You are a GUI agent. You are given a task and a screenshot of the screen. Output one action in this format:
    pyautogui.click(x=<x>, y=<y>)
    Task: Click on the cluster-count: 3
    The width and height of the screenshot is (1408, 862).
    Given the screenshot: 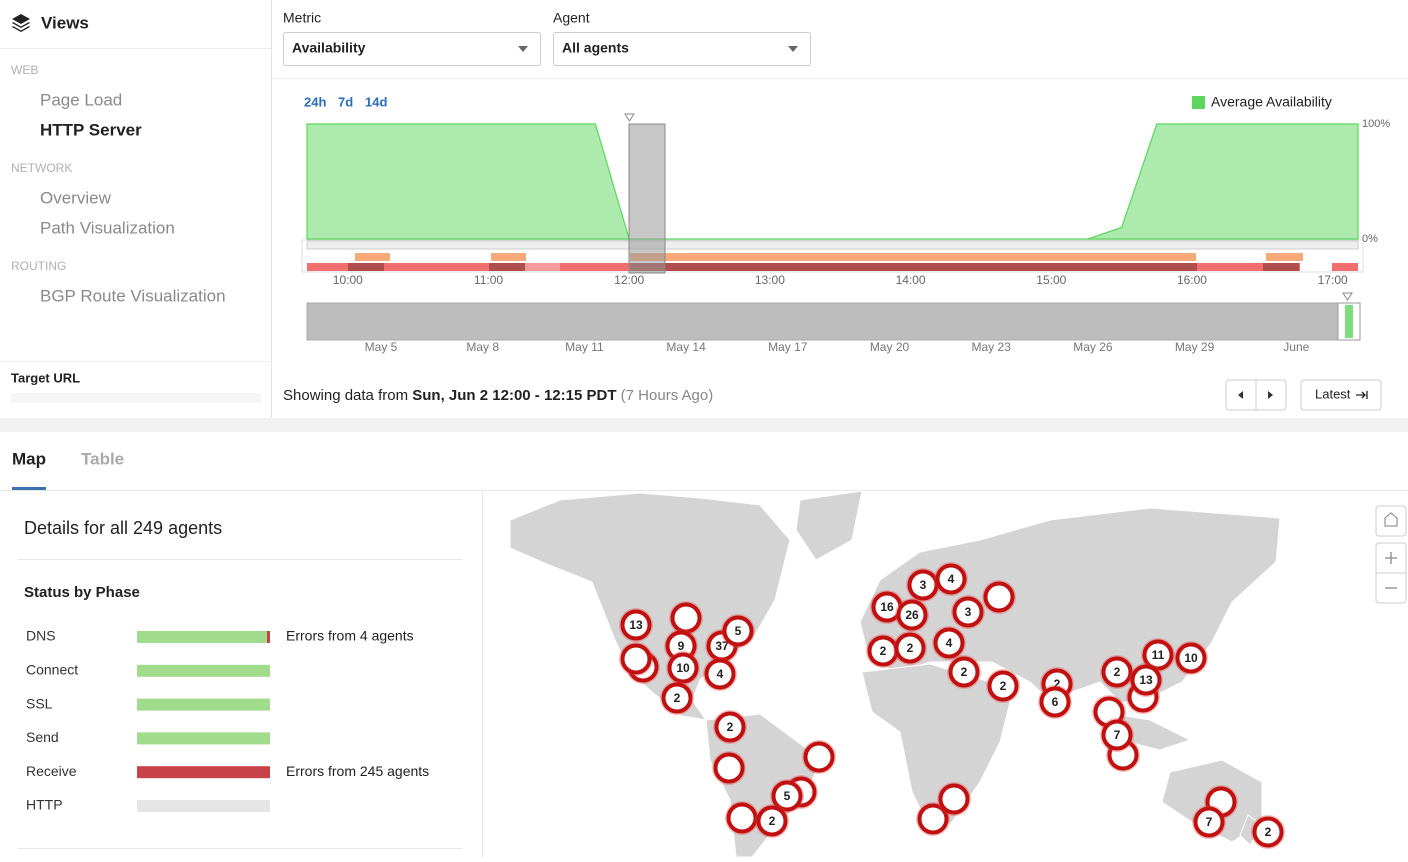 What is the action you would take?
    pyautogui.click(x=968, y=612)
    